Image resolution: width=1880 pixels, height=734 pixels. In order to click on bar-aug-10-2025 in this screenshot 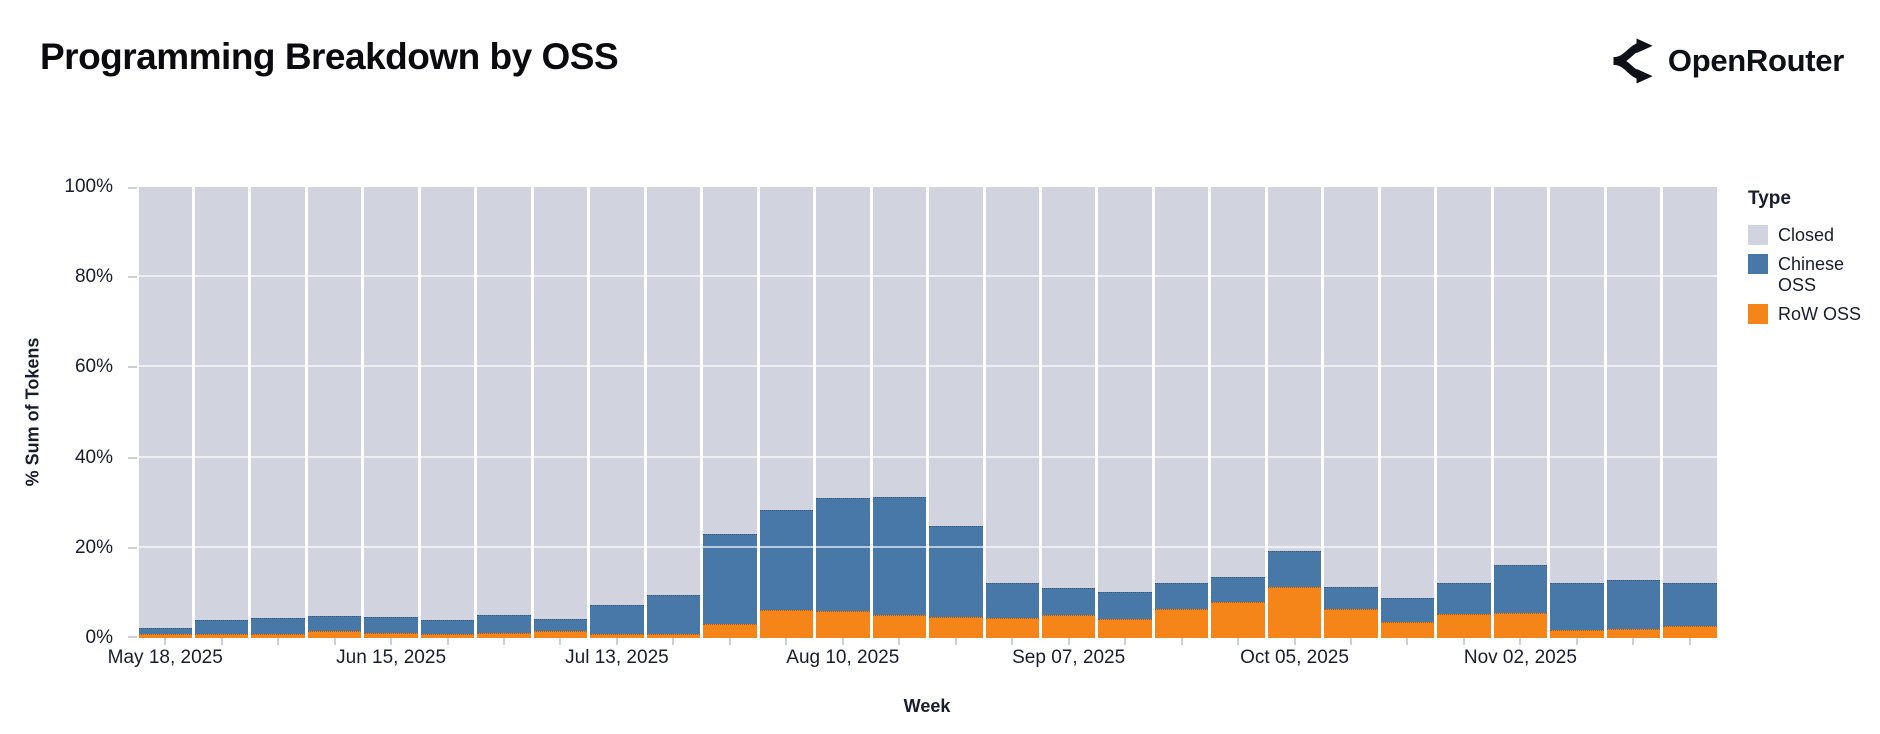, I will do `click(843, 412)`.